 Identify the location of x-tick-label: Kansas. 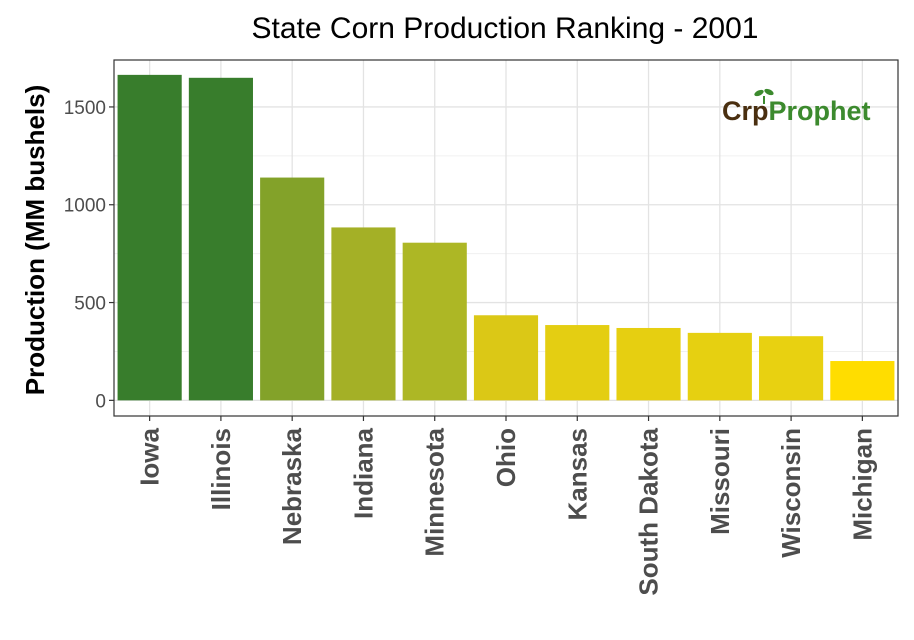
(577, 474).